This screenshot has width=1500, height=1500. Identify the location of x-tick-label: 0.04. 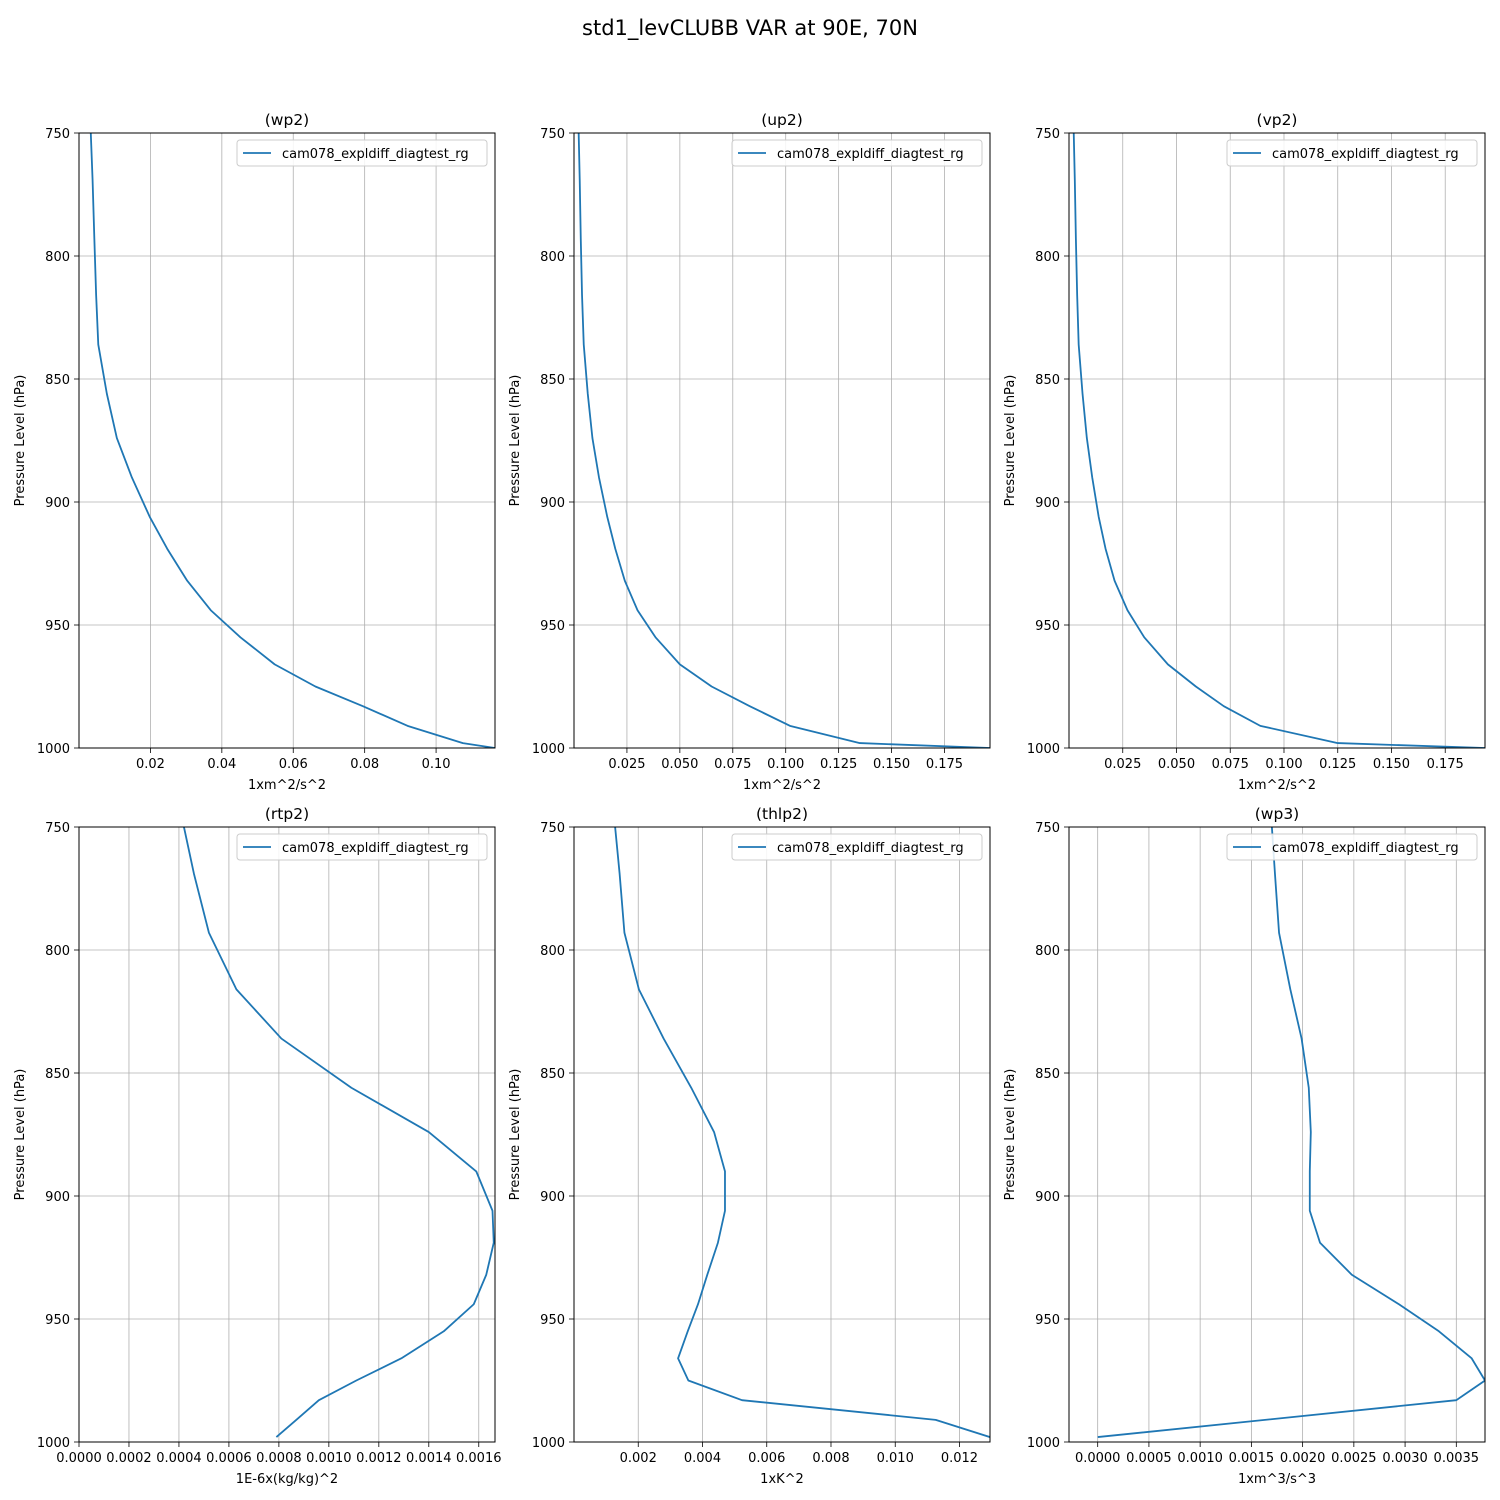
(221, 764).